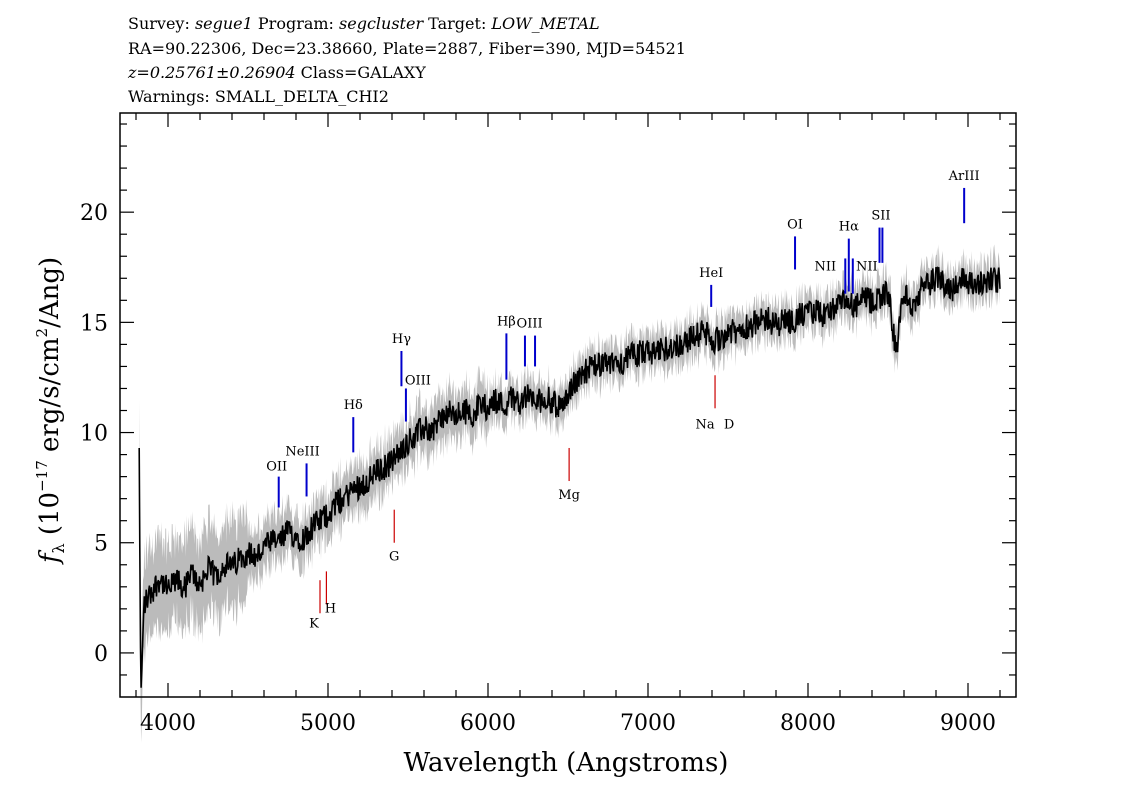 Image resolution: width=1134 pixels, height=810 pixels. What do you see at coordinates (849, 227) in the screenshot?
I see `spectral-line-h-11-label: Hα` at bounding box center [849, 227].